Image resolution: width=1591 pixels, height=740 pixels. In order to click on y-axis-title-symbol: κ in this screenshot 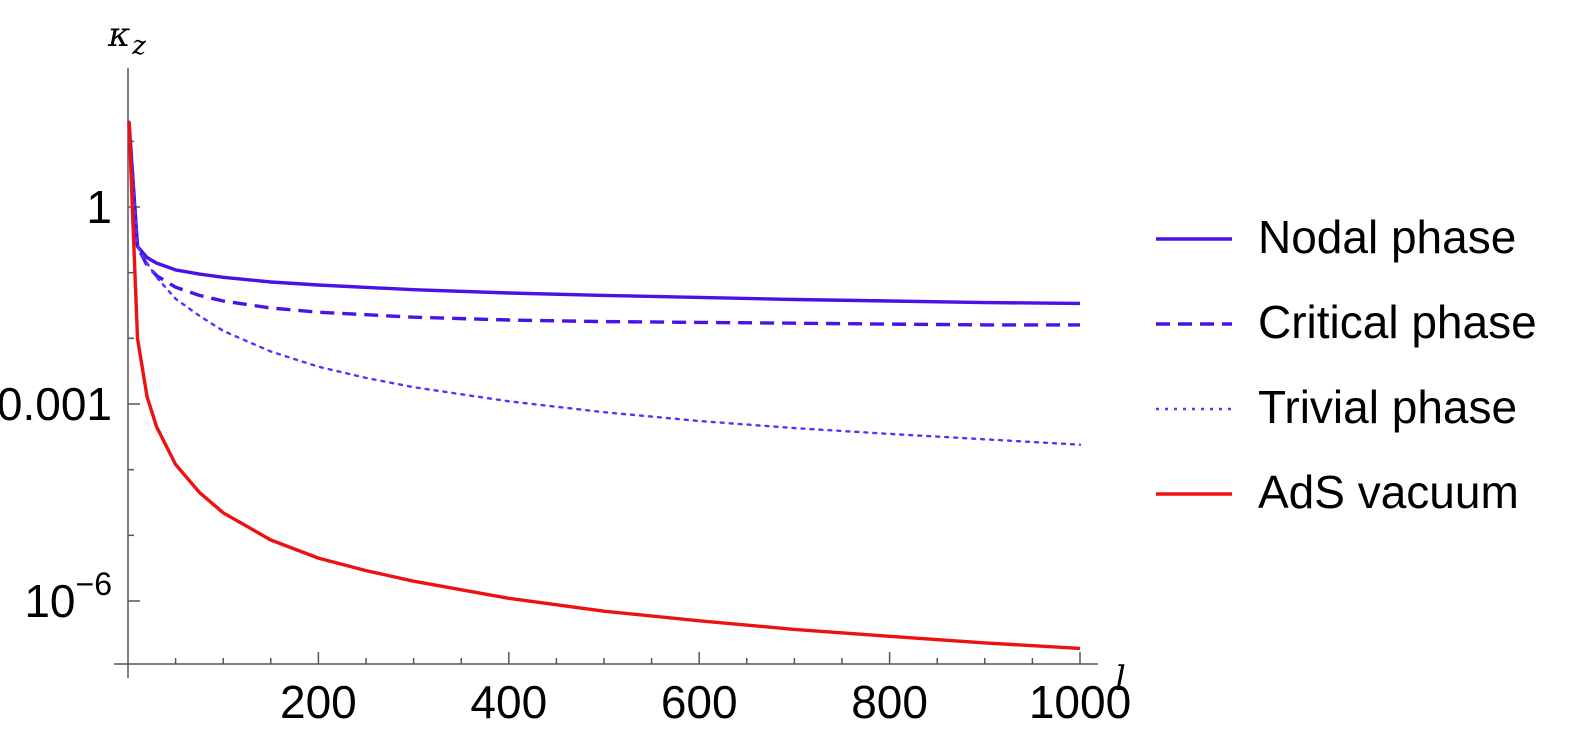, I will do `click(118, 35)`.